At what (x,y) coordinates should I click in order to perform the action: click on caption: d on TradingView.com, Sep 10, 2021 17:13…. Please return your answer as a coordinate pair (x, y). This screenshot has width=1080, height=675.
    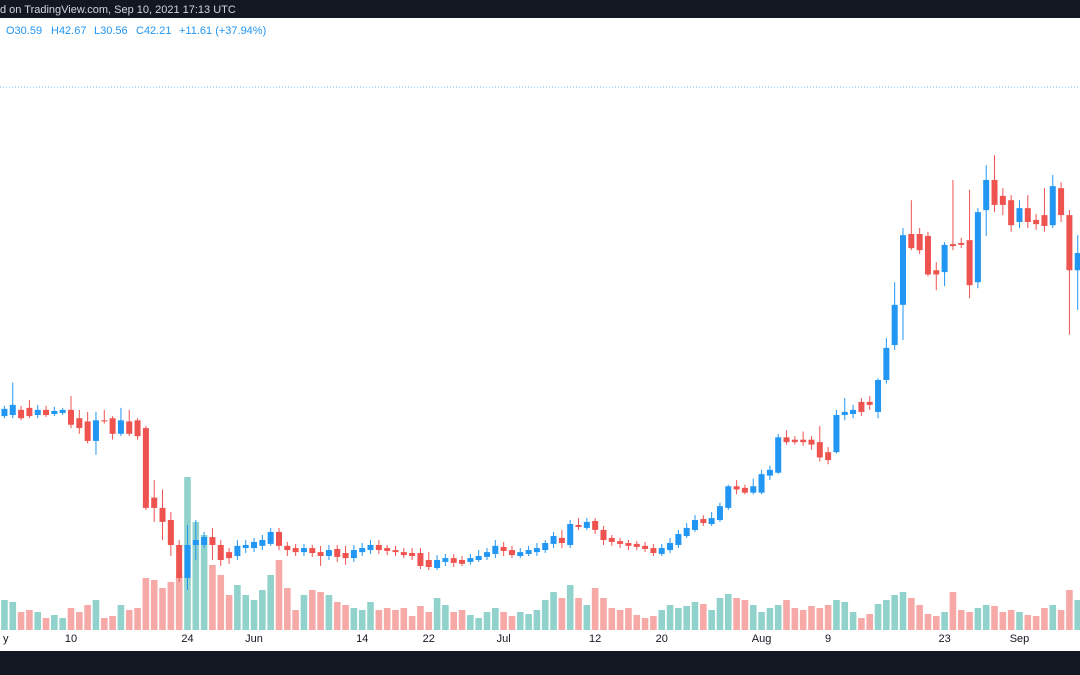
    Looking at the image, I should click on (118, 10).